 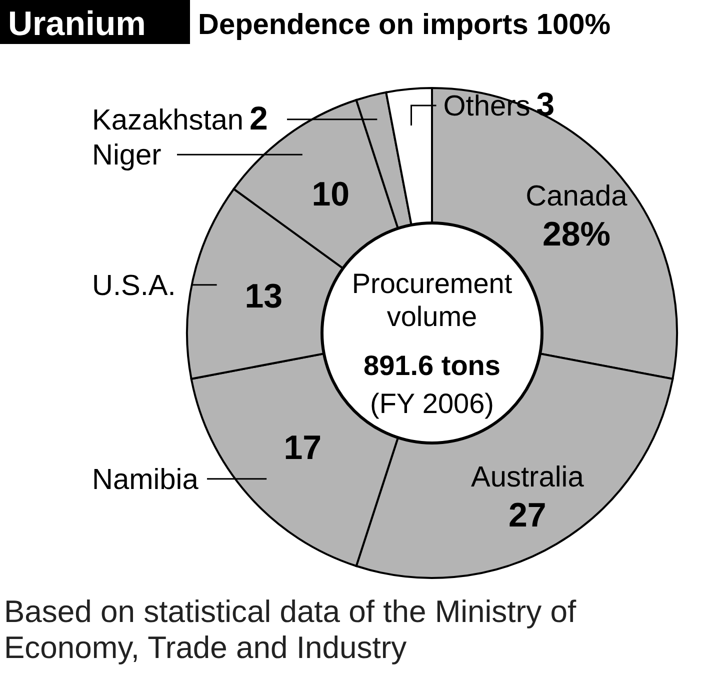 What do you see at coordinates (134, 286) in the screenshot?
I see `slice-label: U.S.A.` at bounding box center [134, 286].